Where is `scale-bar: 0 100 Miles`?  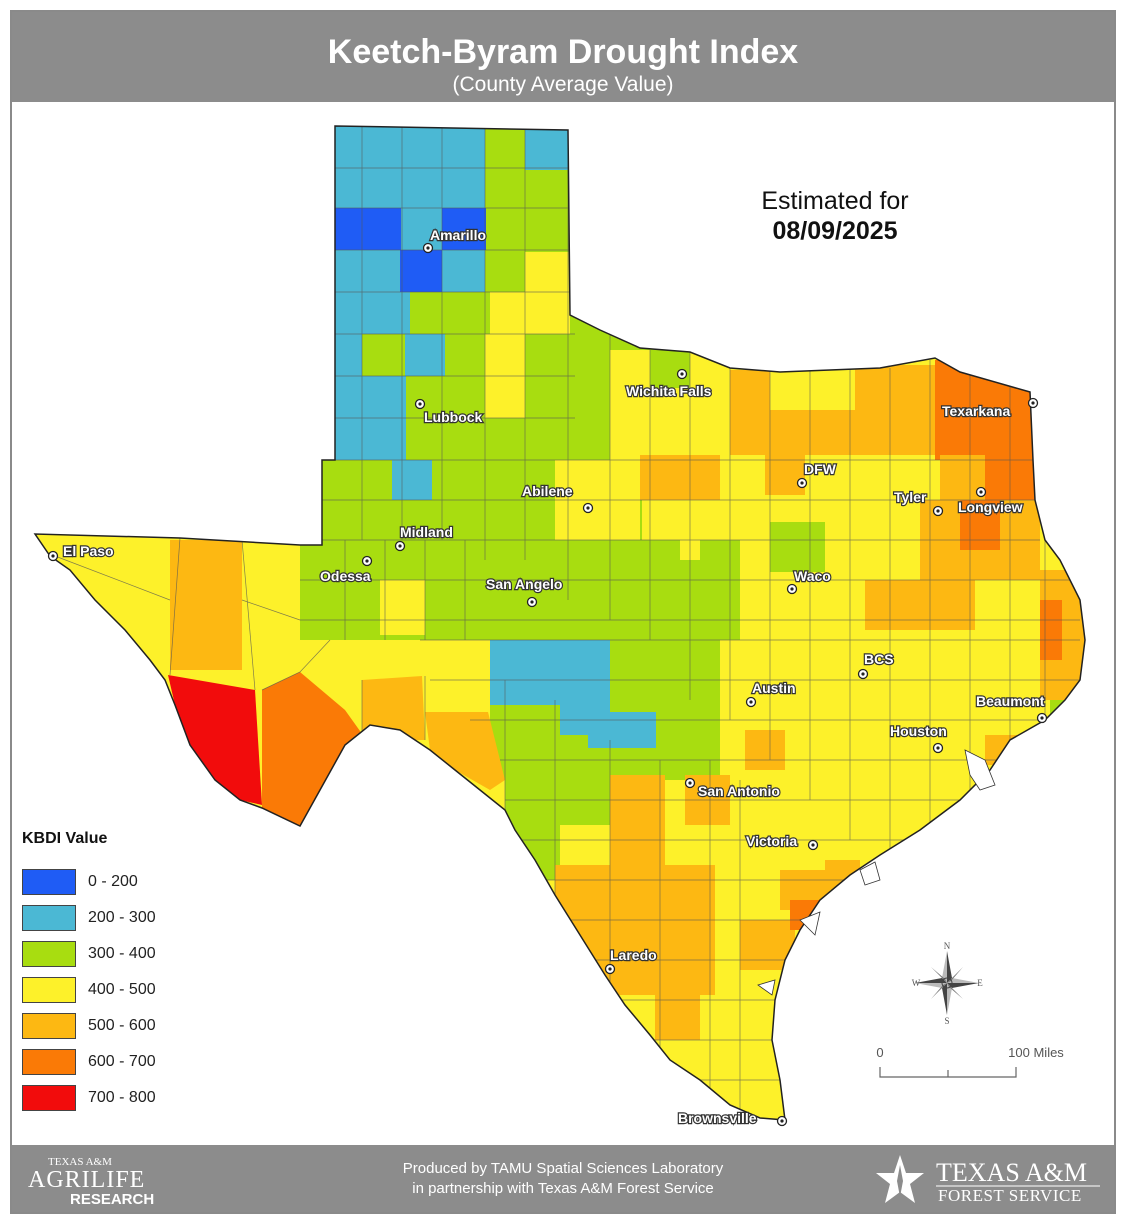
scale-bar: 0 100 Miles is located at coordinates (970, 1061).